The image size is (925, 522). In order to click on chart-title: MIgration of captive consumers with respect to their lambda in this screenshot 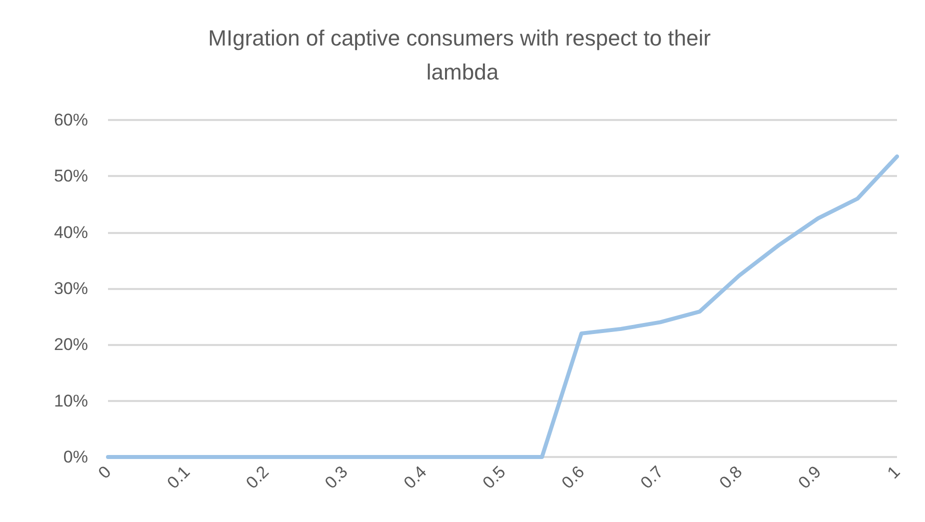, I will do `click(462, 55)`.